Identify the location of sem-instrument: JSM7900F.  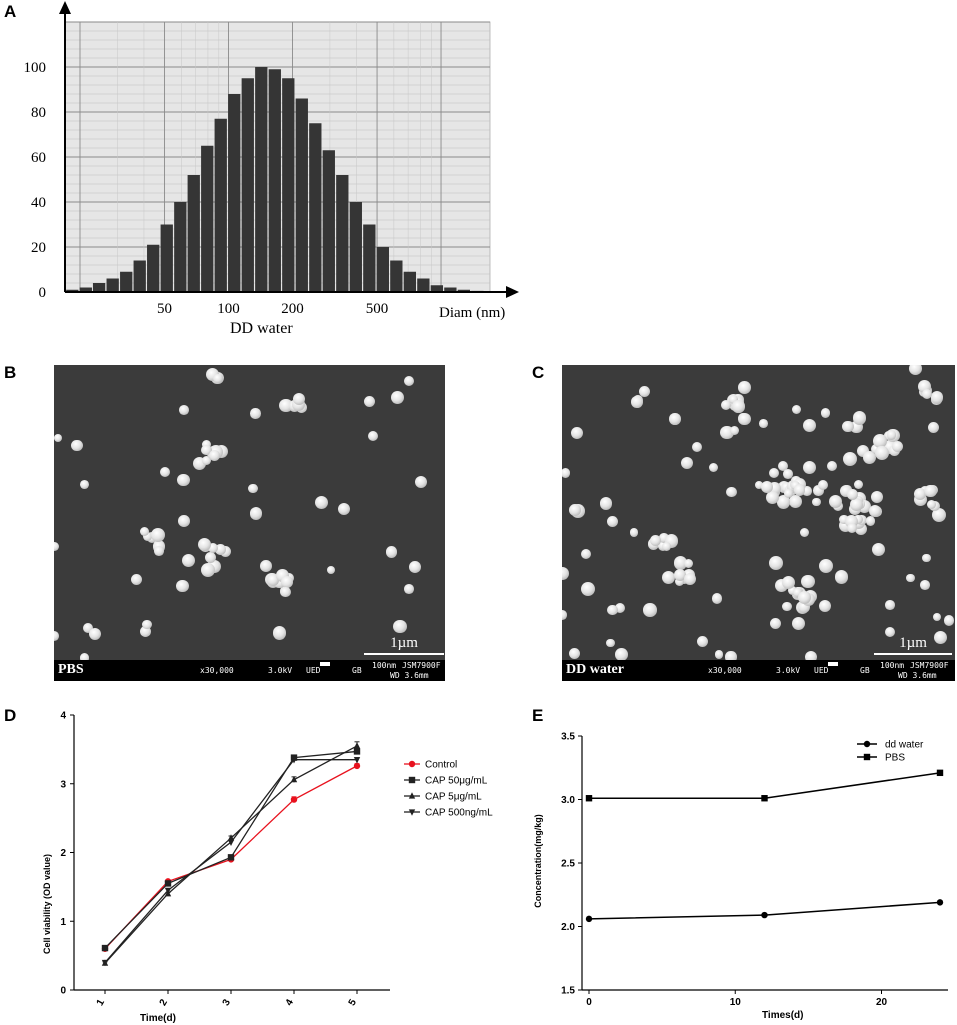
(929, 665).